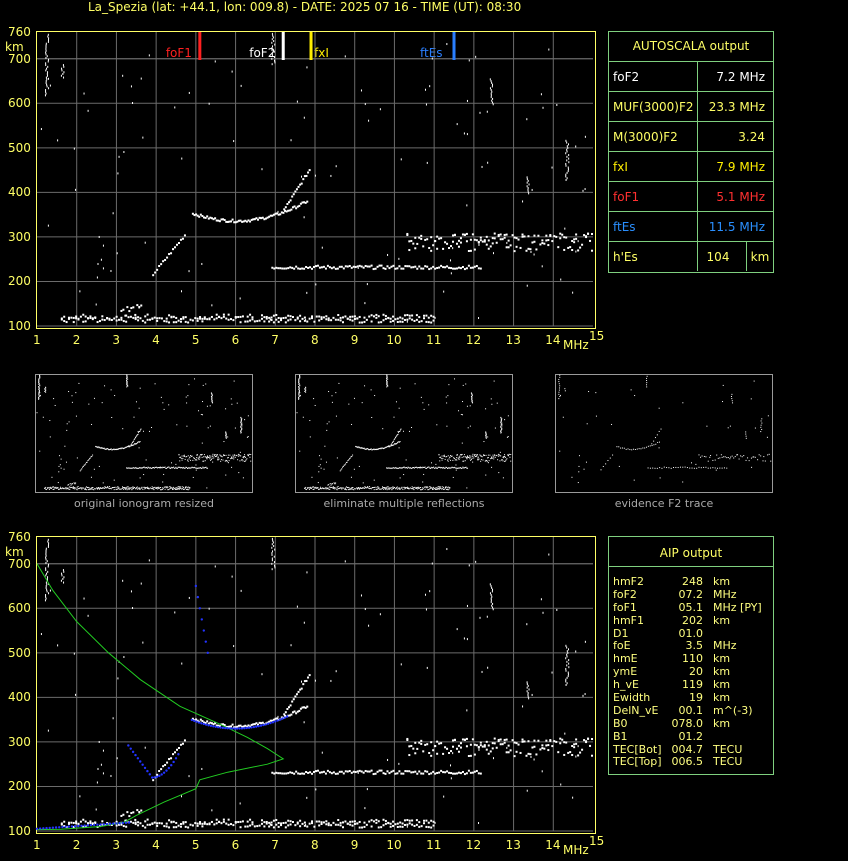 This screenshot has width=848, height=861. I want to click on marker-bar-fxi, so click(311, 46).